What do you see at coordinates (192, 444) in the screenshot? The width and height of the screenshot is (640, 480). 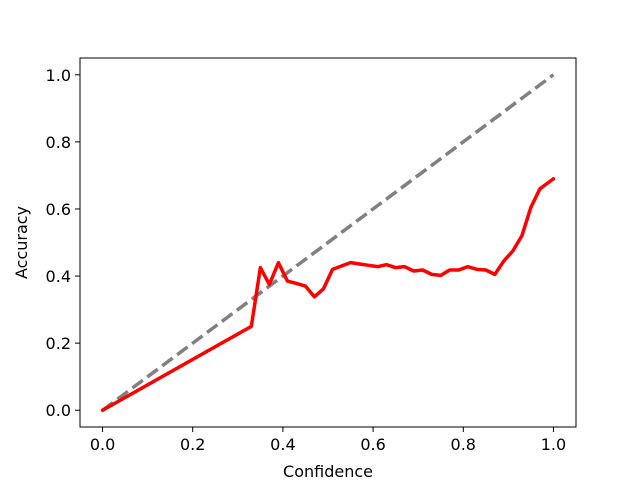 I see `x-tick-label: 0.2` at bounding box center [192, 444].